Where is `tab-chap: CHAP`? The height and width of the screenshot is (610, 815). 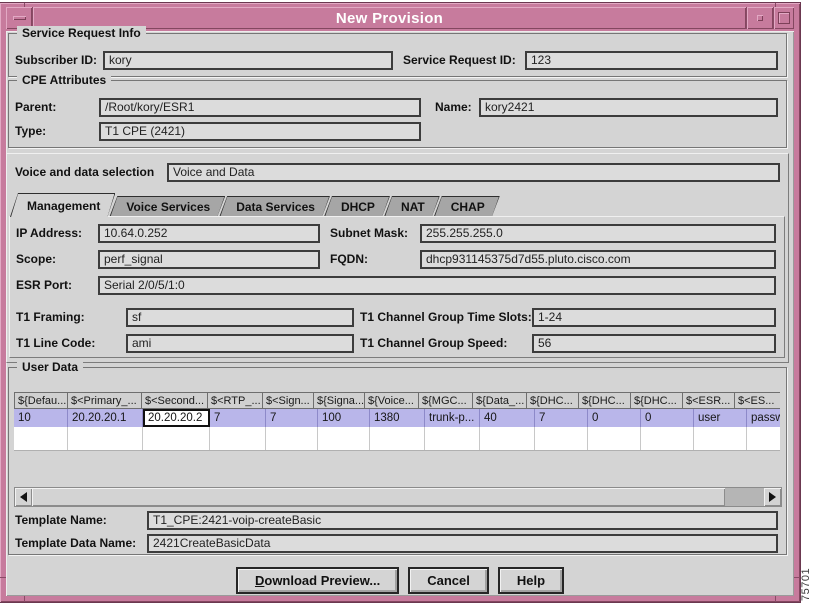
tab-chap: CHAP is located at coordinates (467, 206).